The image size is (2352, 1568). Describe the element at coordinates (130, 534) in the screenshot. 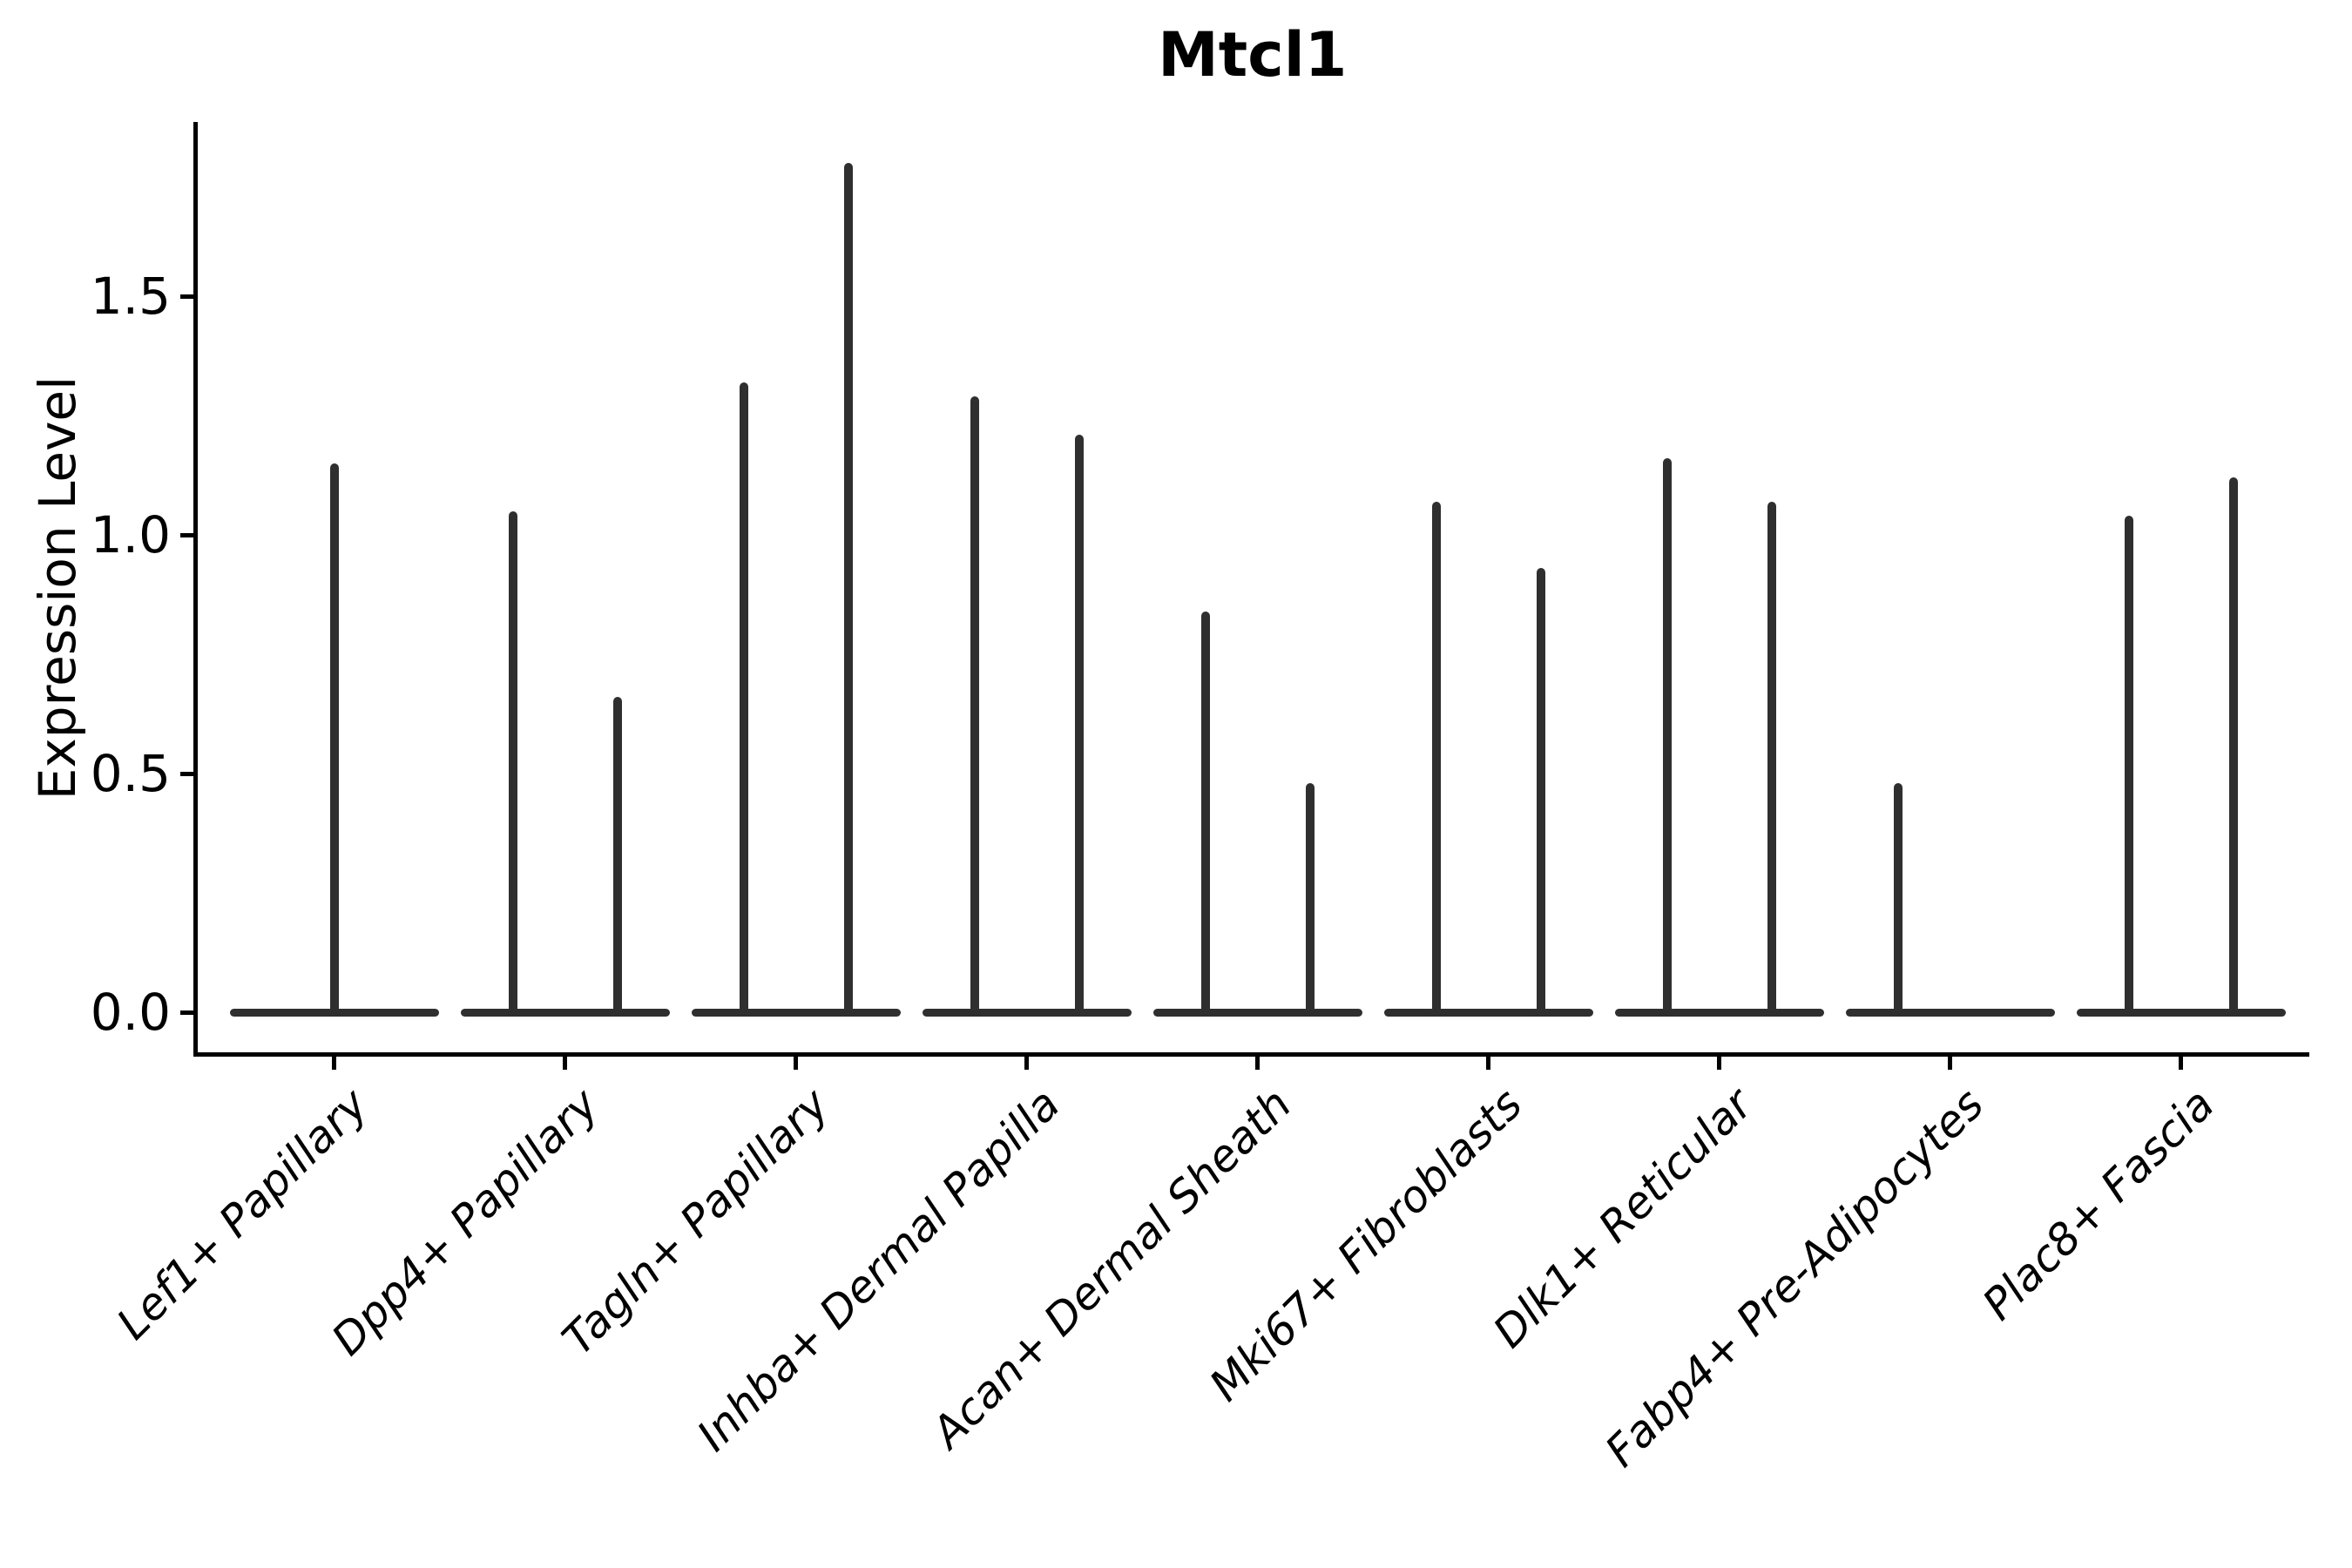

I see `y-tick-label: 1.0` at that location.